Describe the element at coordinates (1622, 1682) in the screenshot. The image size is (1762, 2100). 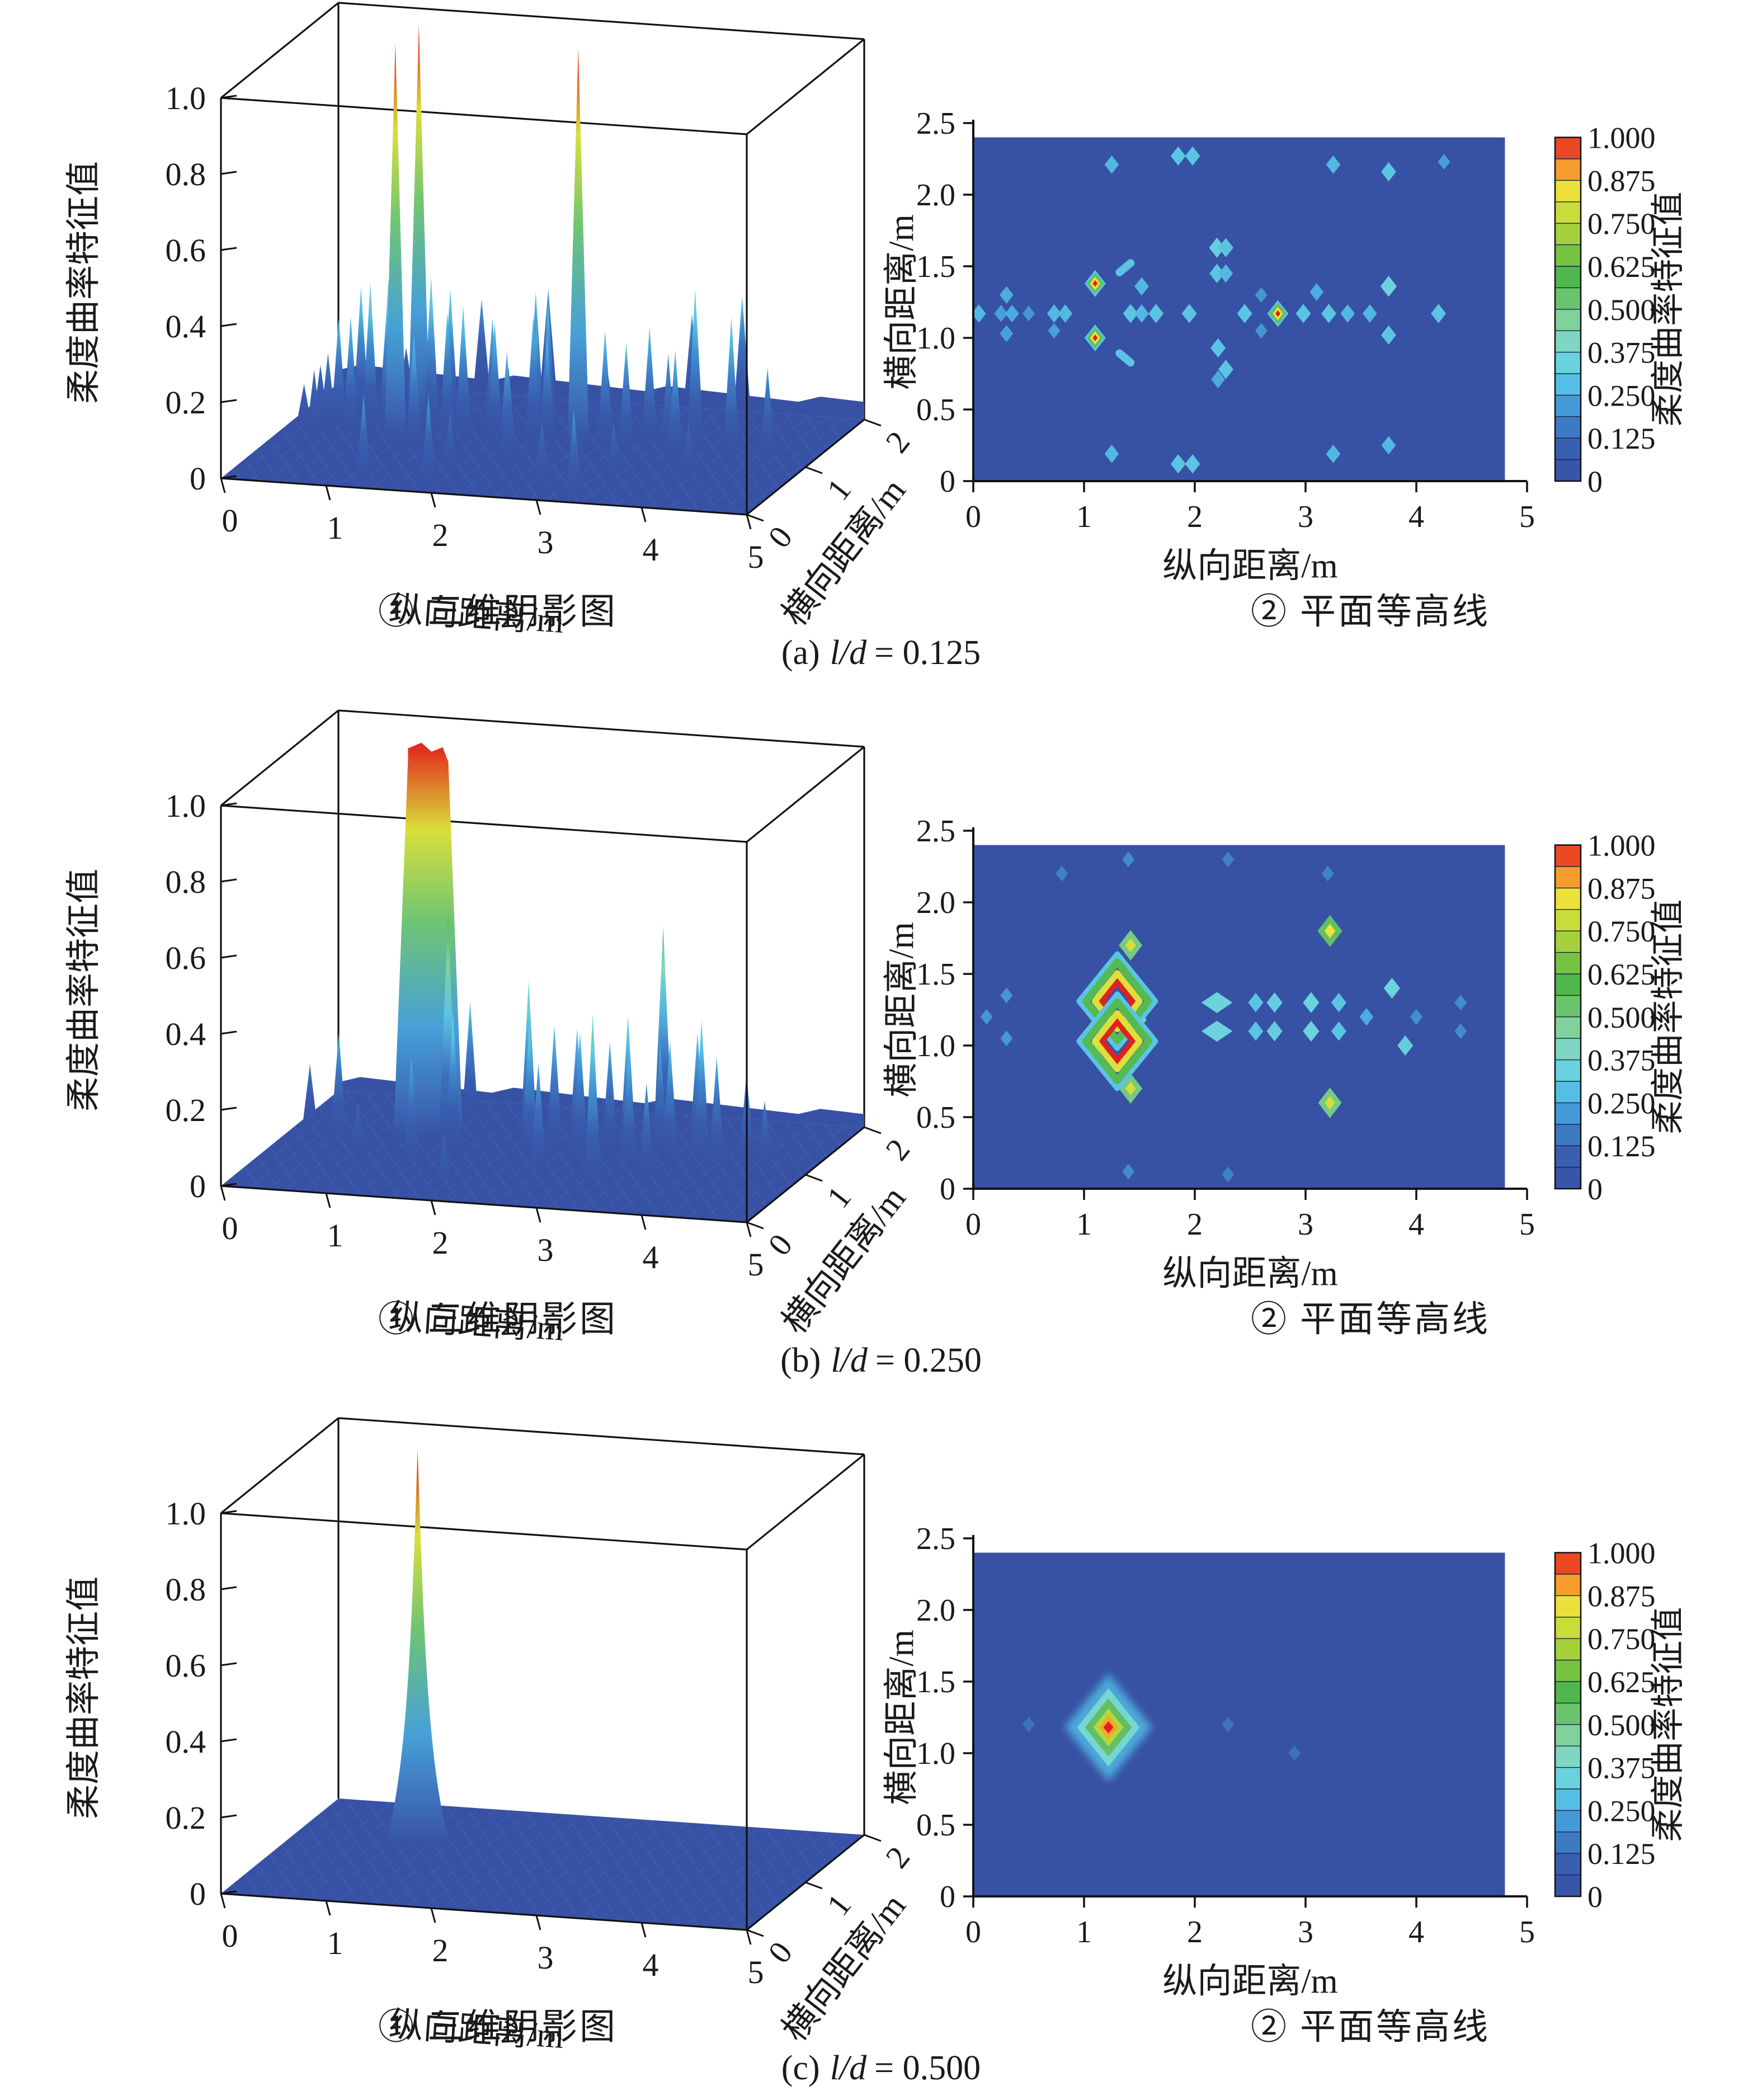
I see `colorbar-tick-label: 0.625` at that location.